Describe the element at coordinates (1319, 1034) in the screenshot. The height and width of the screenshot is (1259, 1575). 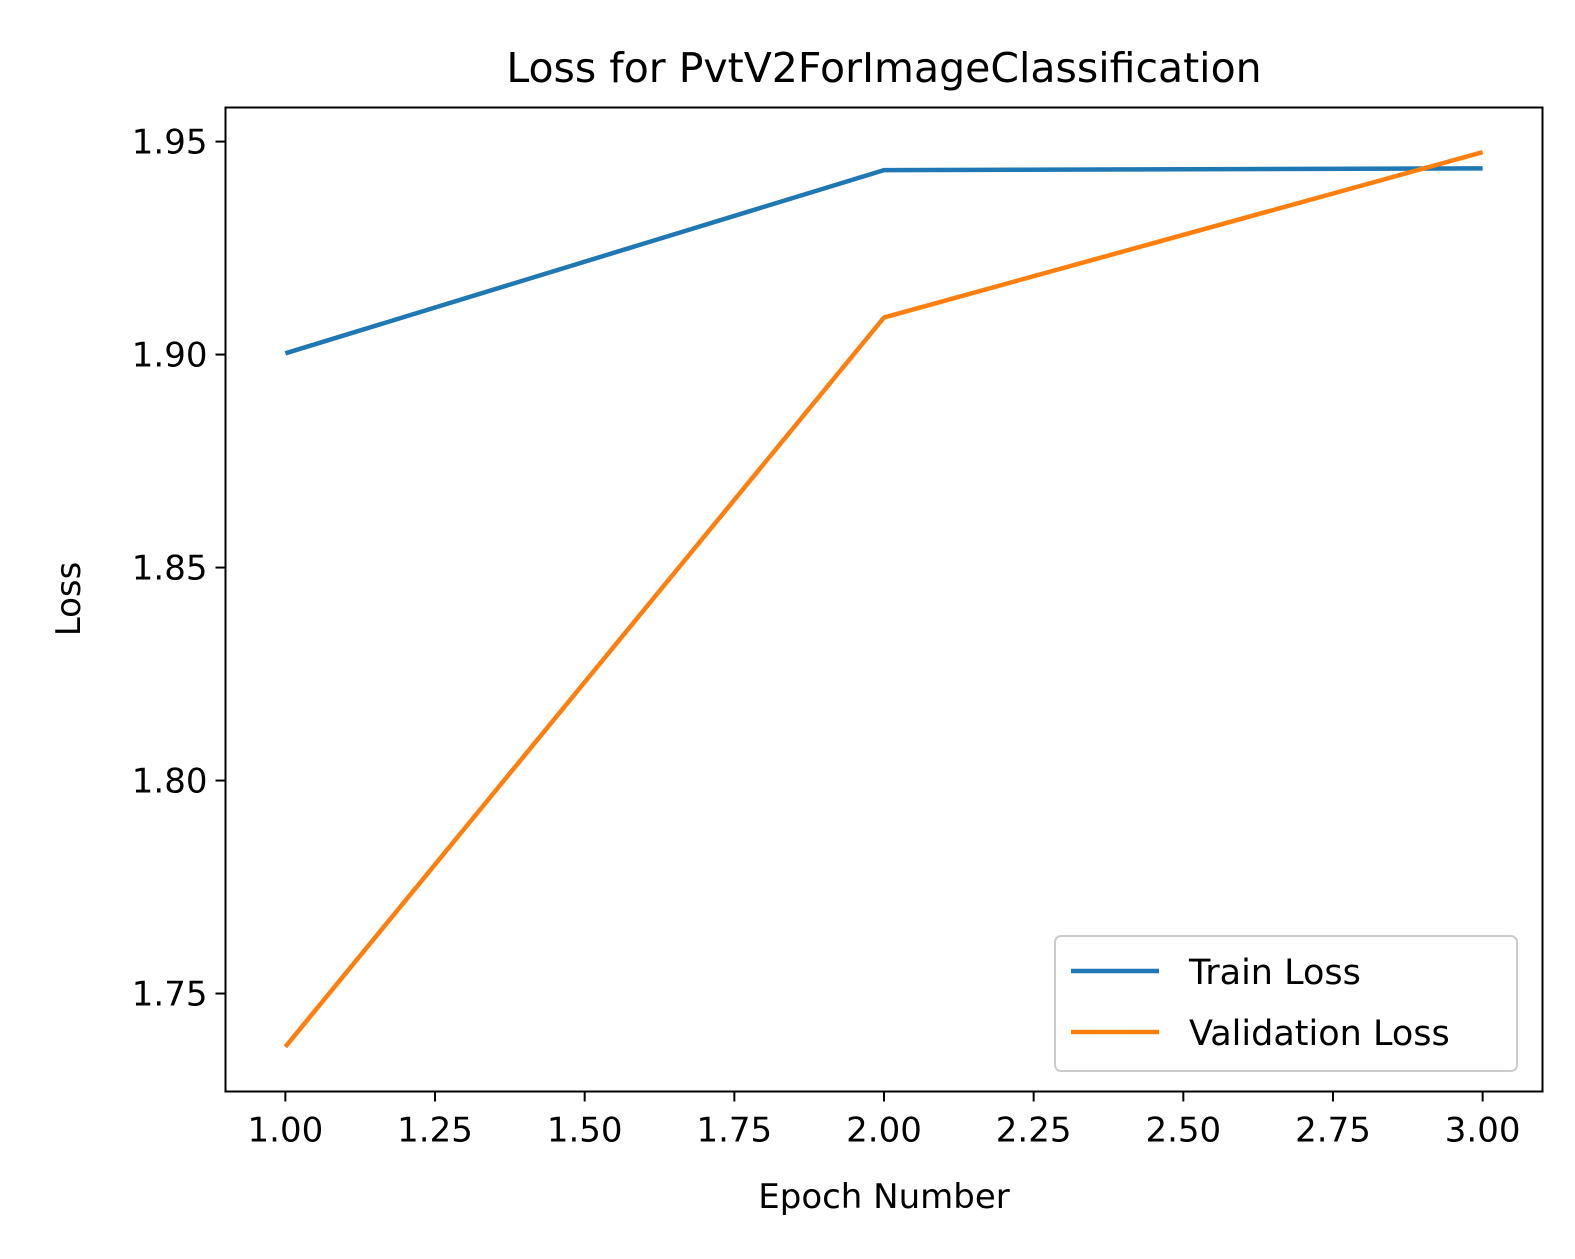
I see `legend-label-validation-loss: Validation Loss` at that location.